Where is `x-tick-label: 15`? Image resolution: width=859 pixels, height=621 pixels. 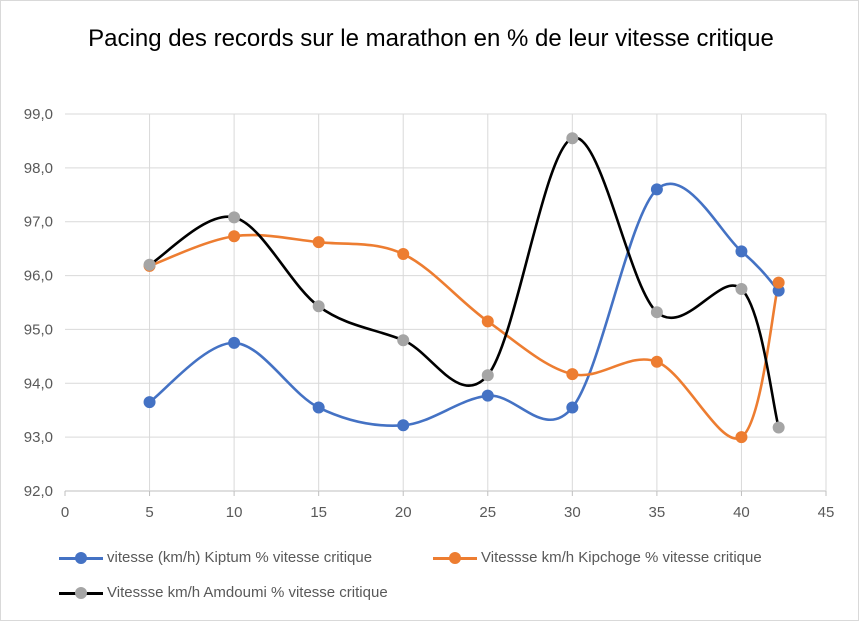
x-tick-label: 15 is located at coordinates (318, 512).